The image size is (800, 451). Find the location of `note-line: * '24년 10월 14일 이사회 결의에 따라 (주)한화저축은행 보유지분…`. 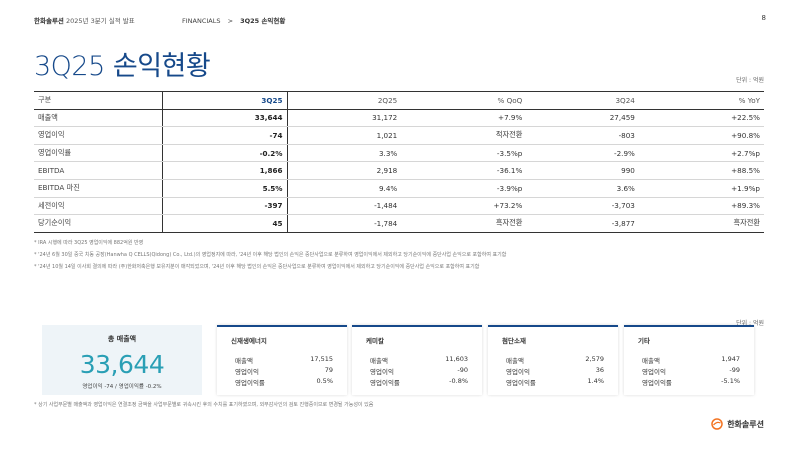

note-line: * '24년 10월 14일 이사회 결의에 따라 (주)한화저축은행 보유지분… is located at coordinates (257, 267).